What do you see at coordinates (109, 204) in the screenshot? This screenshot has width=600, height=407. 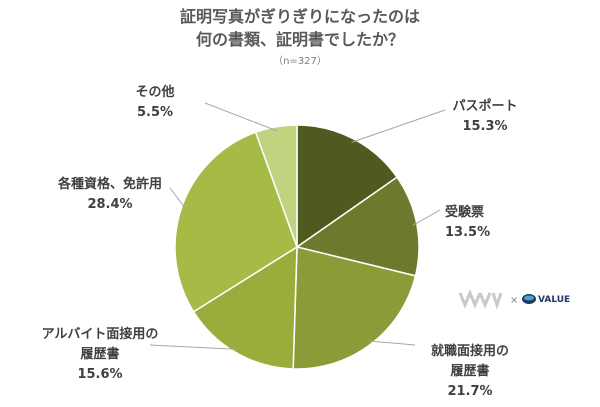 I see `slice-value-4: 28.4%` at bounding box center [109, 204].